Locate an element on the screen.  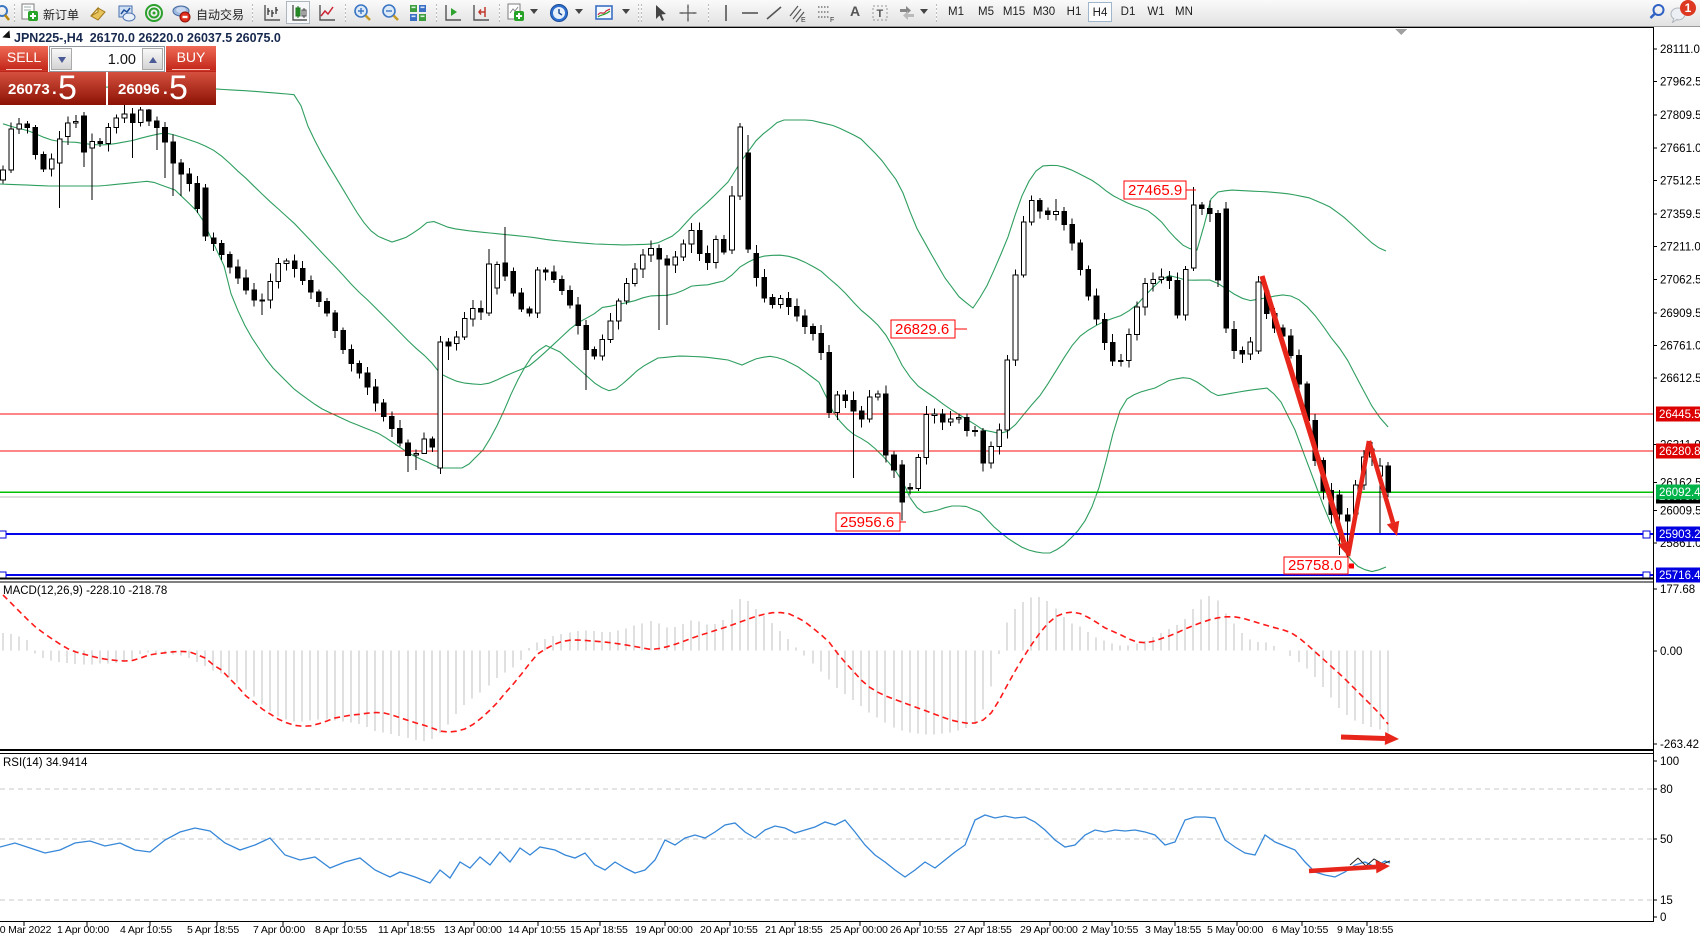
svg-text: 27512.5 is located at coordinates (1680, 181).